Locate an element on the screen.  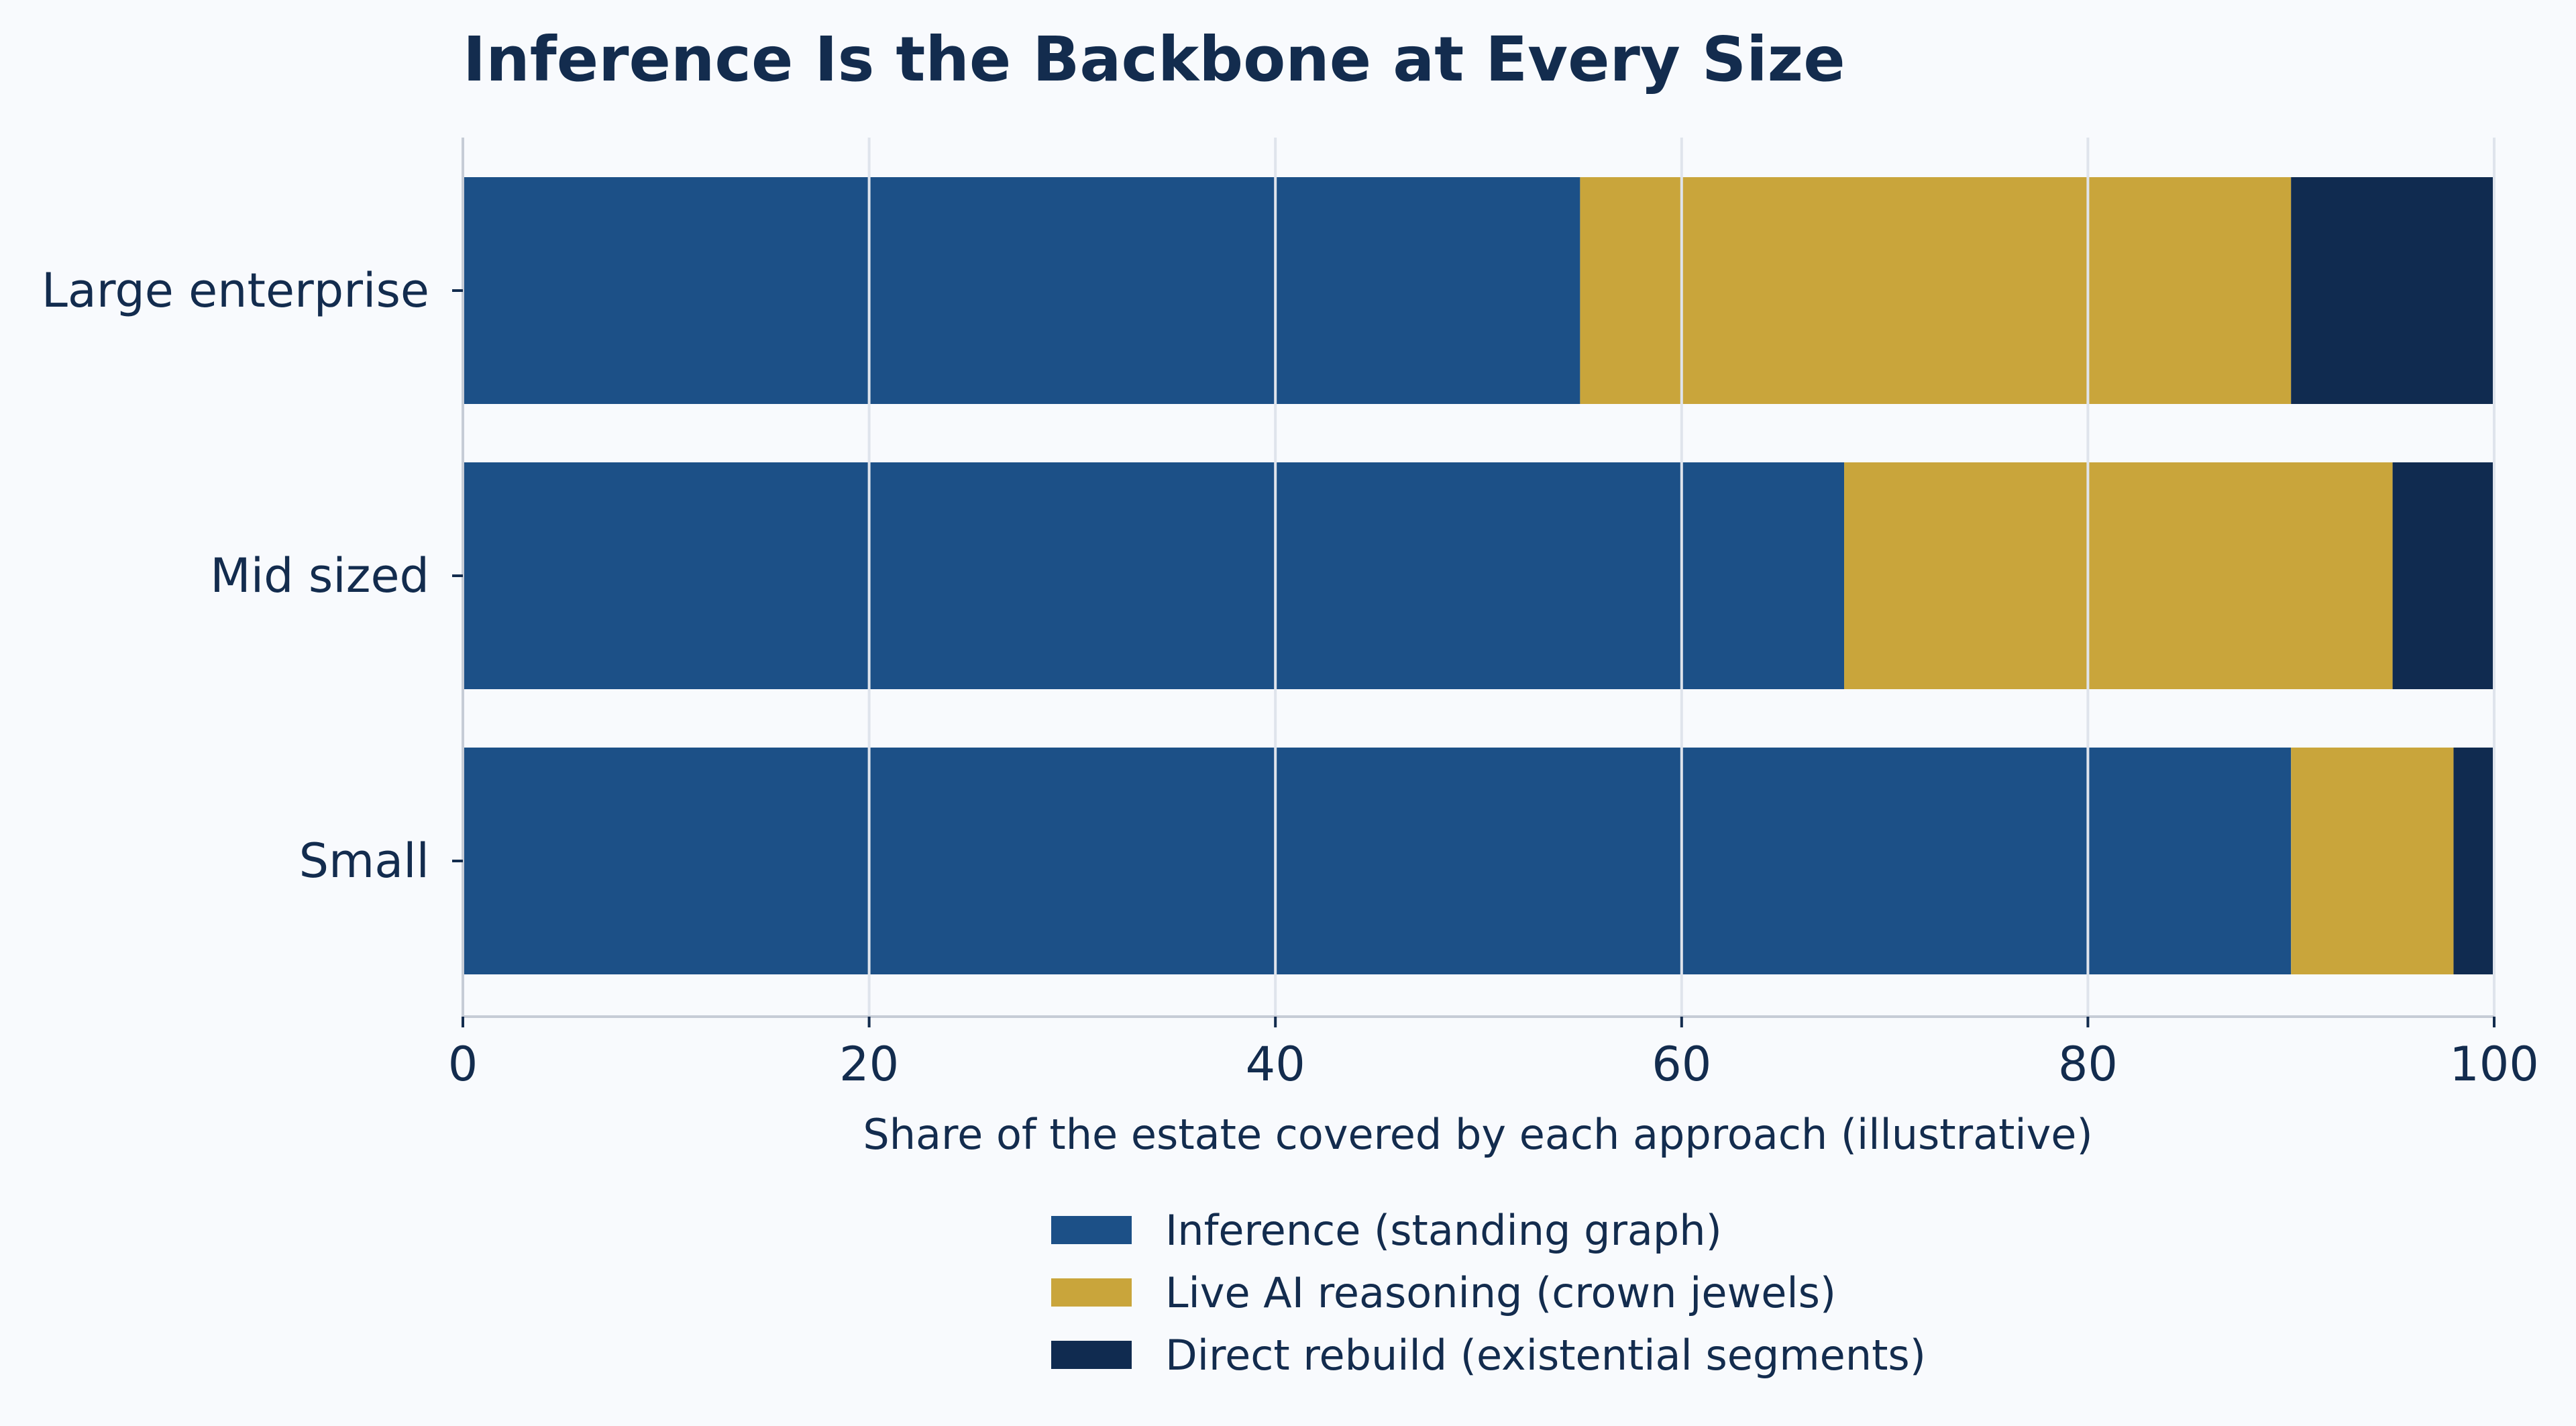
x-tick-label: 60 is located at coordinates (1681, 1064).